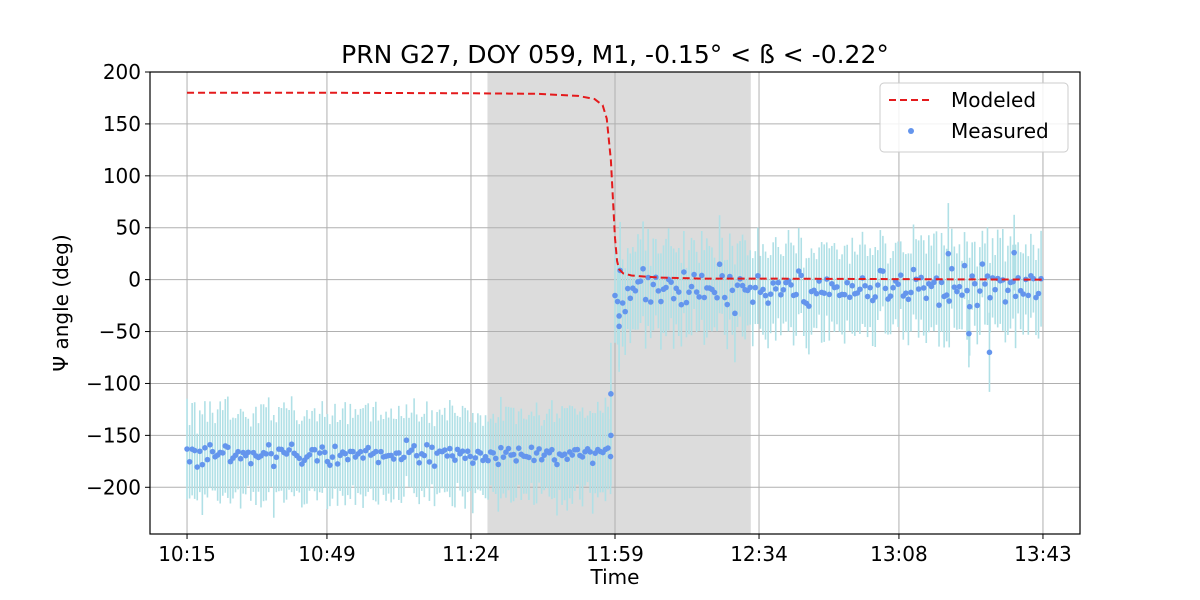 The image size is (1200, 600). Describe the element at coordinates (122, 176) in the screenshot. I see `y-tick-label: 100` at that location.